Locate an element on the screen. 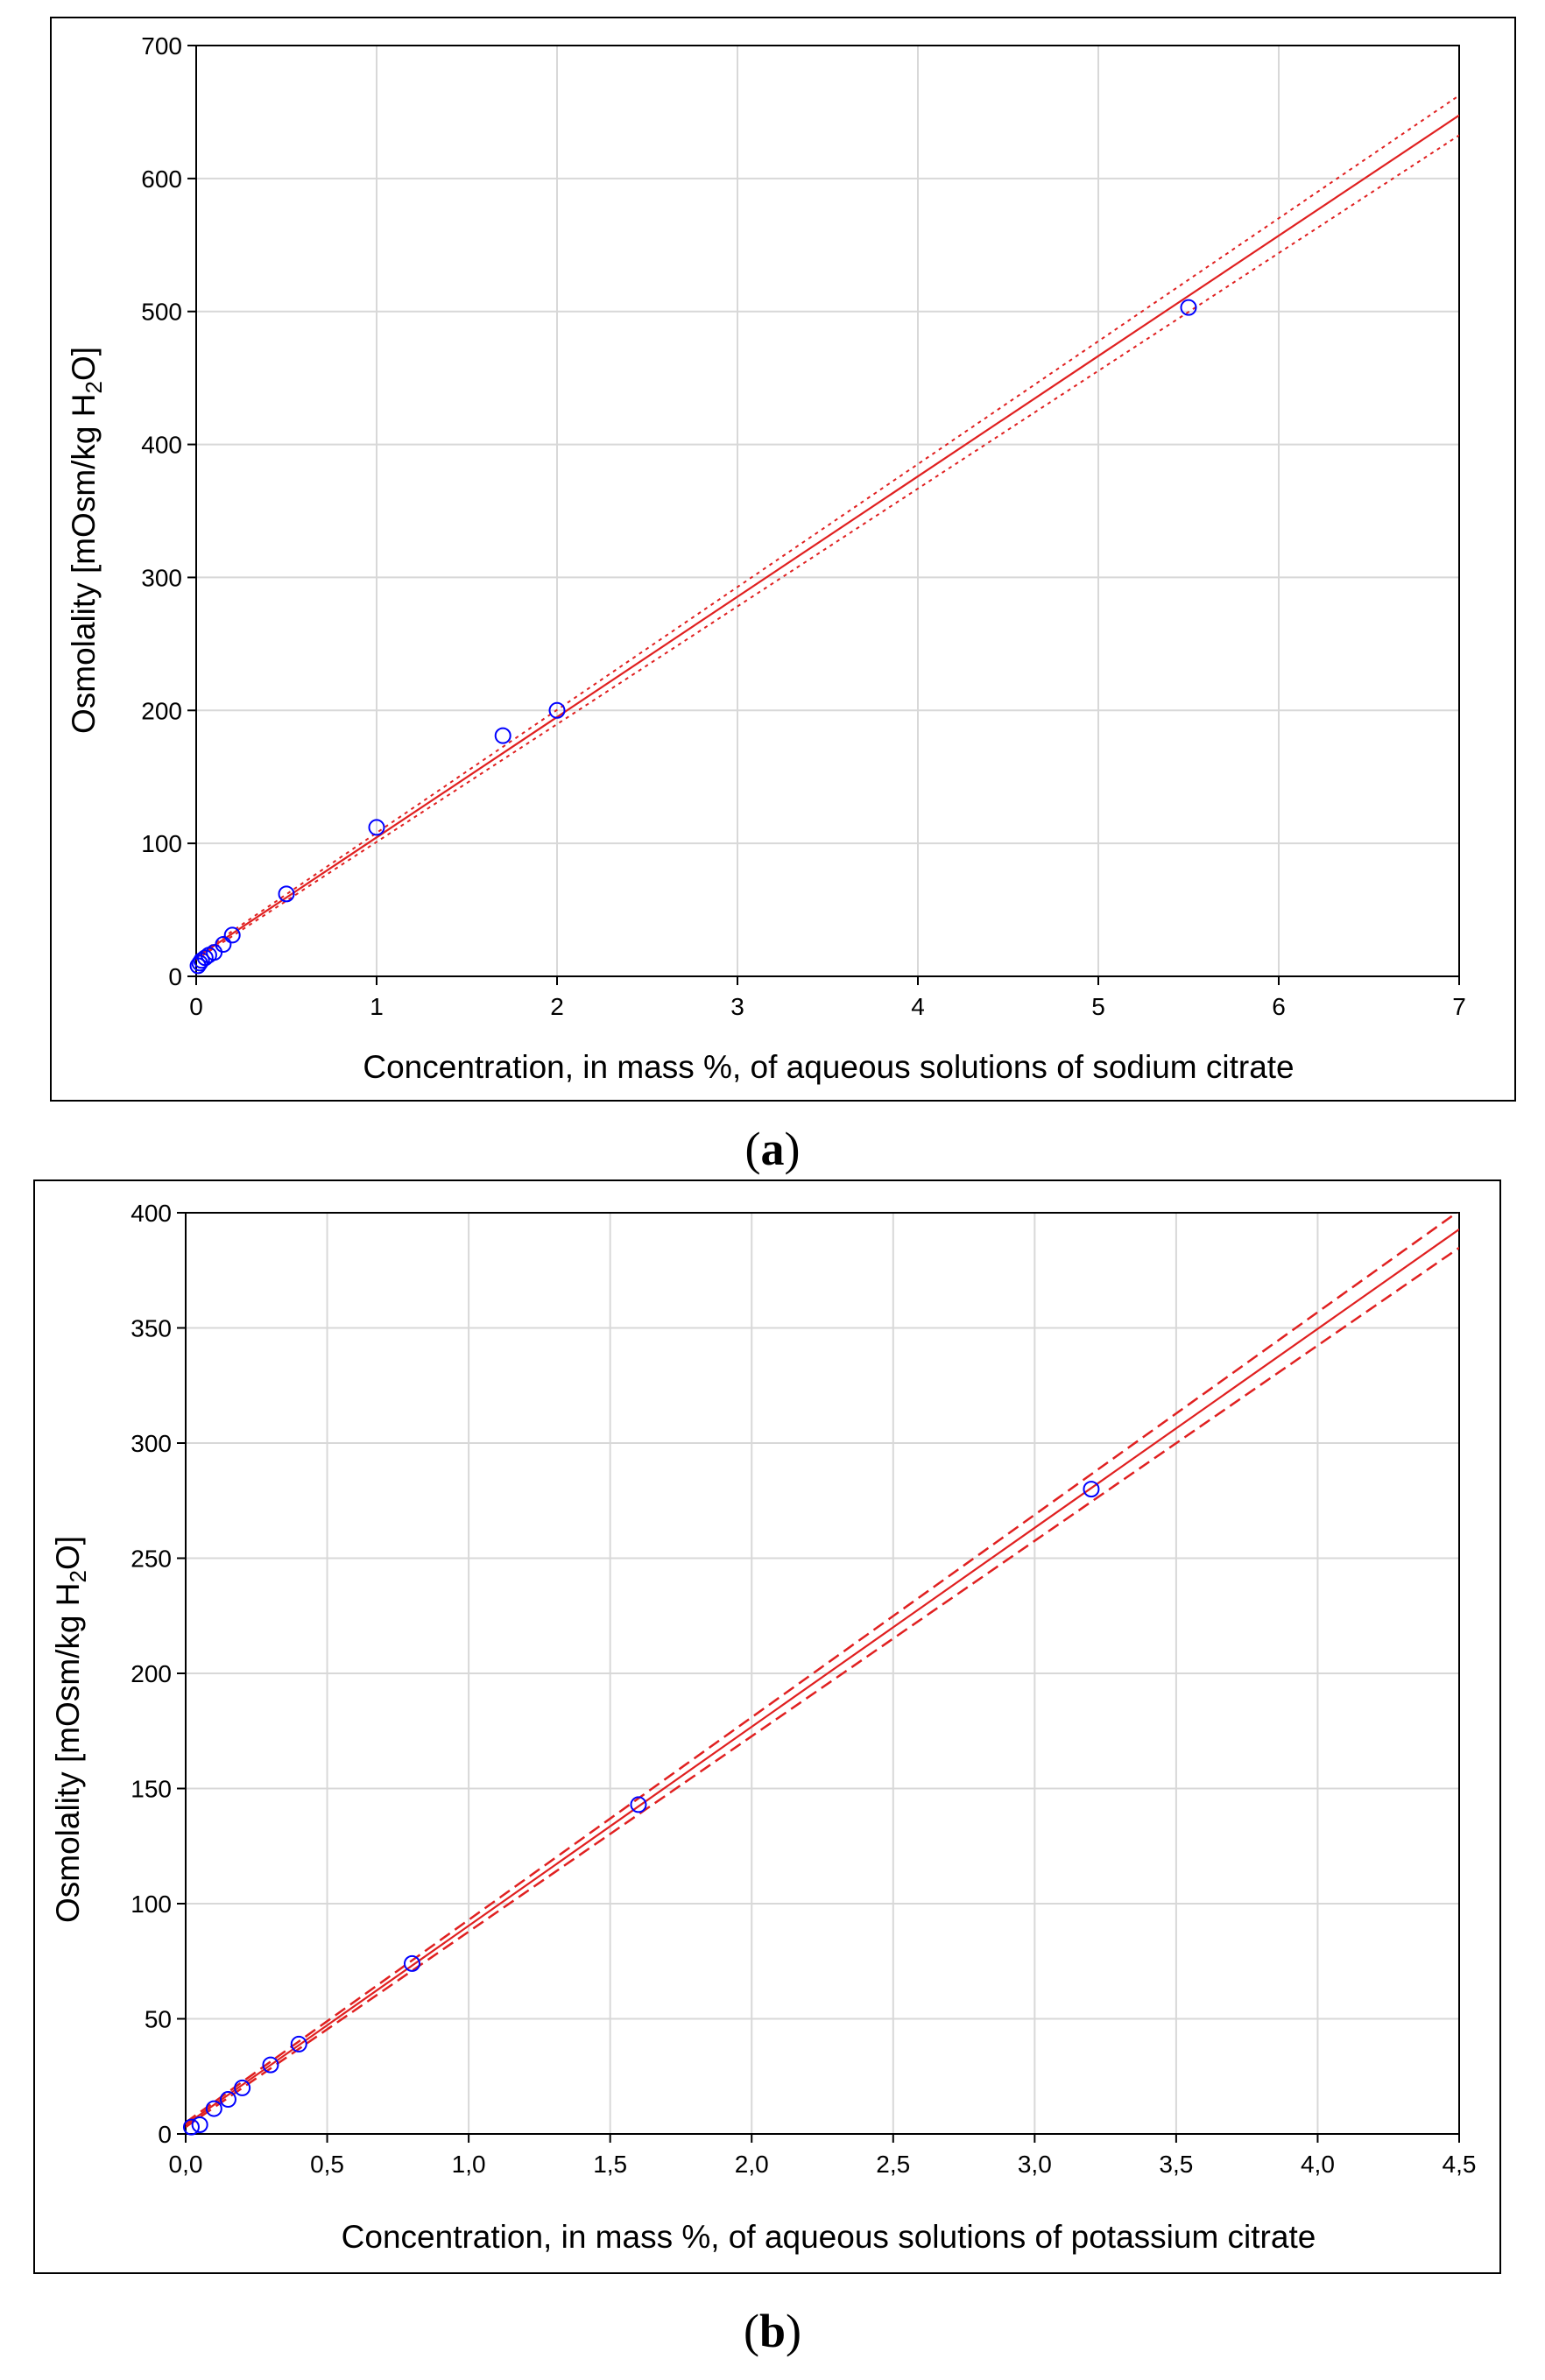 Image resolution: width=1545 pixels, height=2380 pixels. panel-a-ytick-label: 700 is located at coordinates (161, 46).